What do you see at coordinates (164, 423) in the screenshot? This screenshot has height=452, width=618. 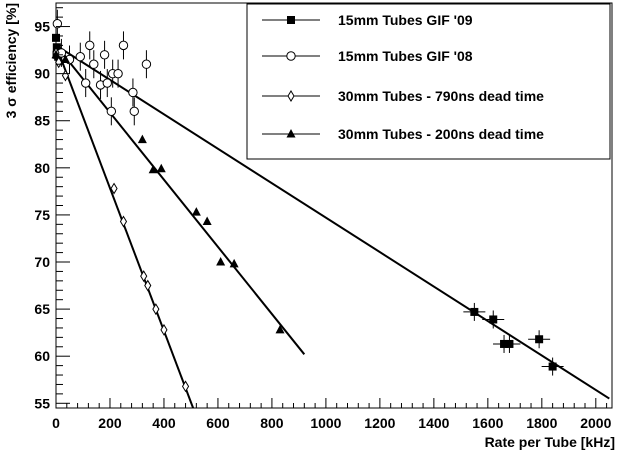 I see `x-tick-label: 400` at bounding box center [164, 423].